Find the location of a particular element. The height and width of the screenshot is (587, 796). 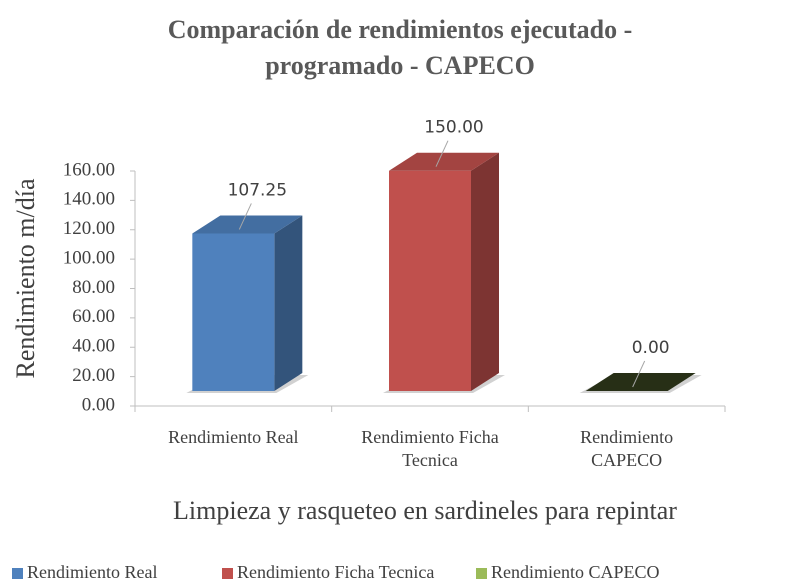

y-tick-label: 60.00 is located at coordinates (93, 316).